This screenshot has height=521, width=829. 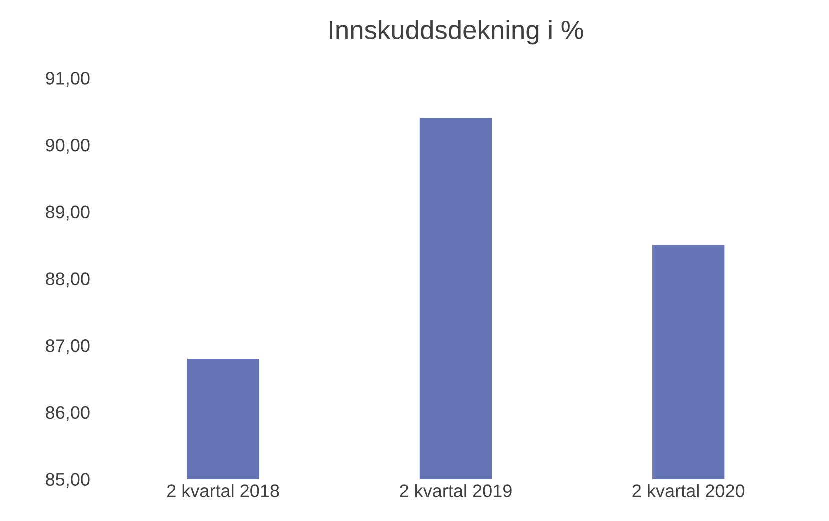 What do you see at coordinates (224, 491) in the screenshot?
I see `x-tick-label: 2 kvartal 2018` at bounding box center [224, 491].